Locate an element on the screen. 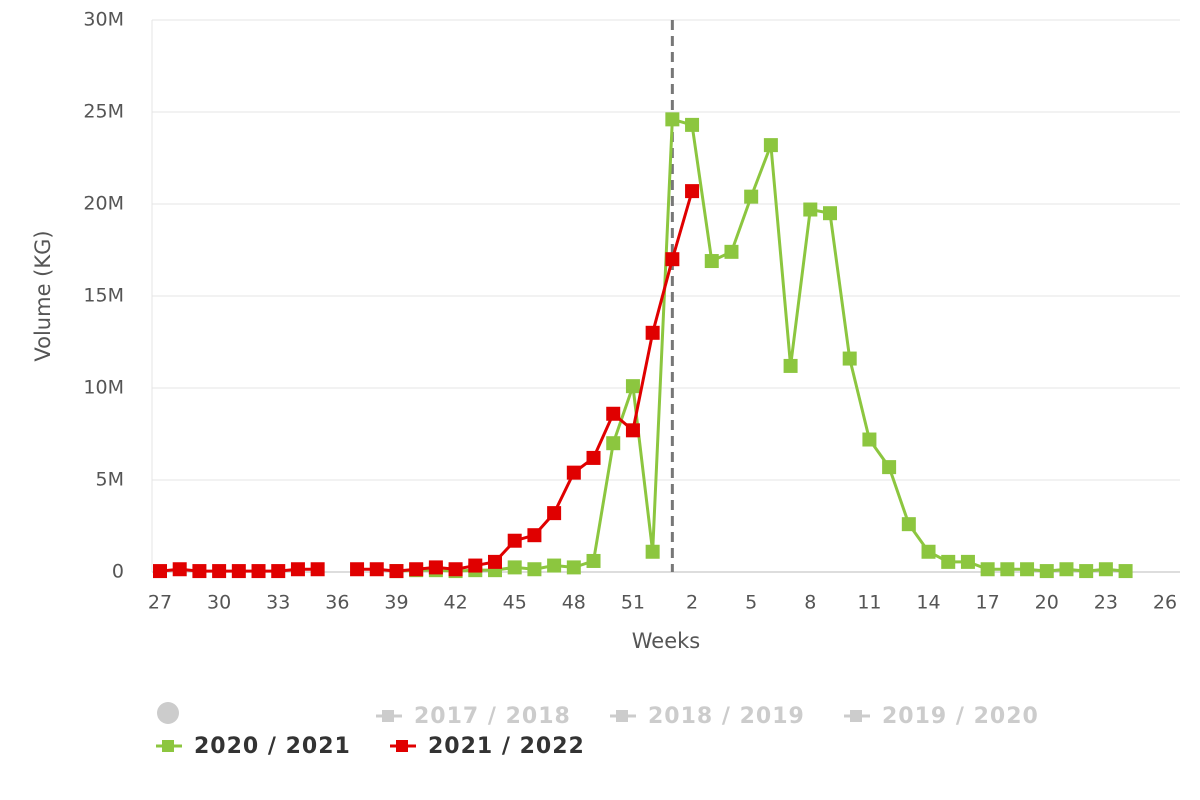 This screenshot has height=800, width=1200. x-tick-label: 2 is located at coordinates (692, 603).